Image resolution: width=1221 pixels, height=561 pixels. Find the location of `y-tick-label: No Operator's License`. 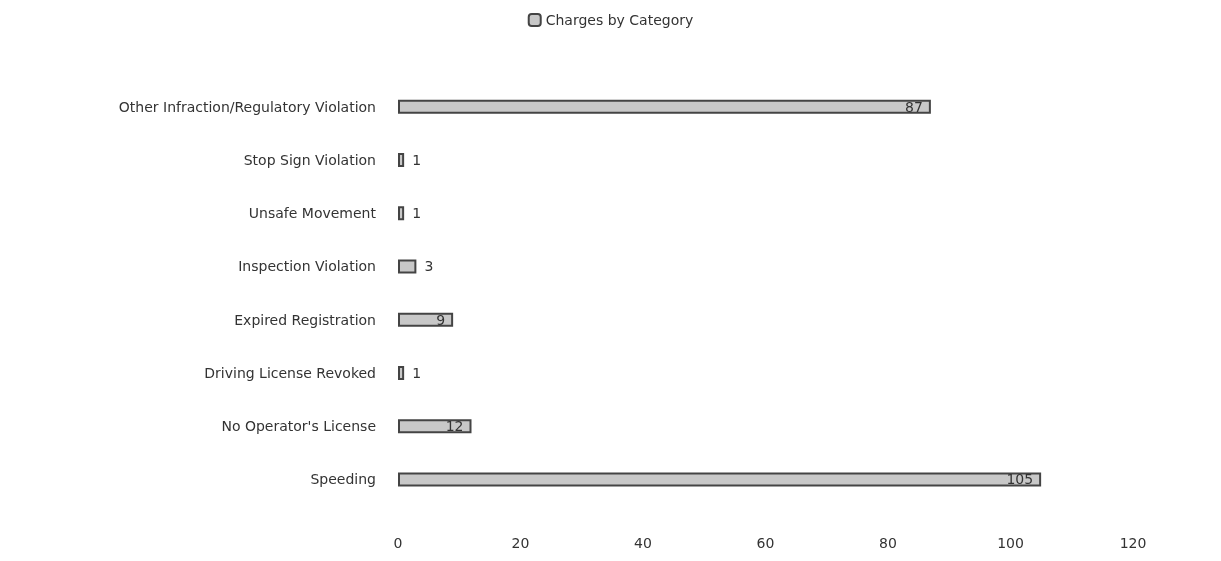

y-tick-label: No Operator's License is located at coordinates (298, 426).